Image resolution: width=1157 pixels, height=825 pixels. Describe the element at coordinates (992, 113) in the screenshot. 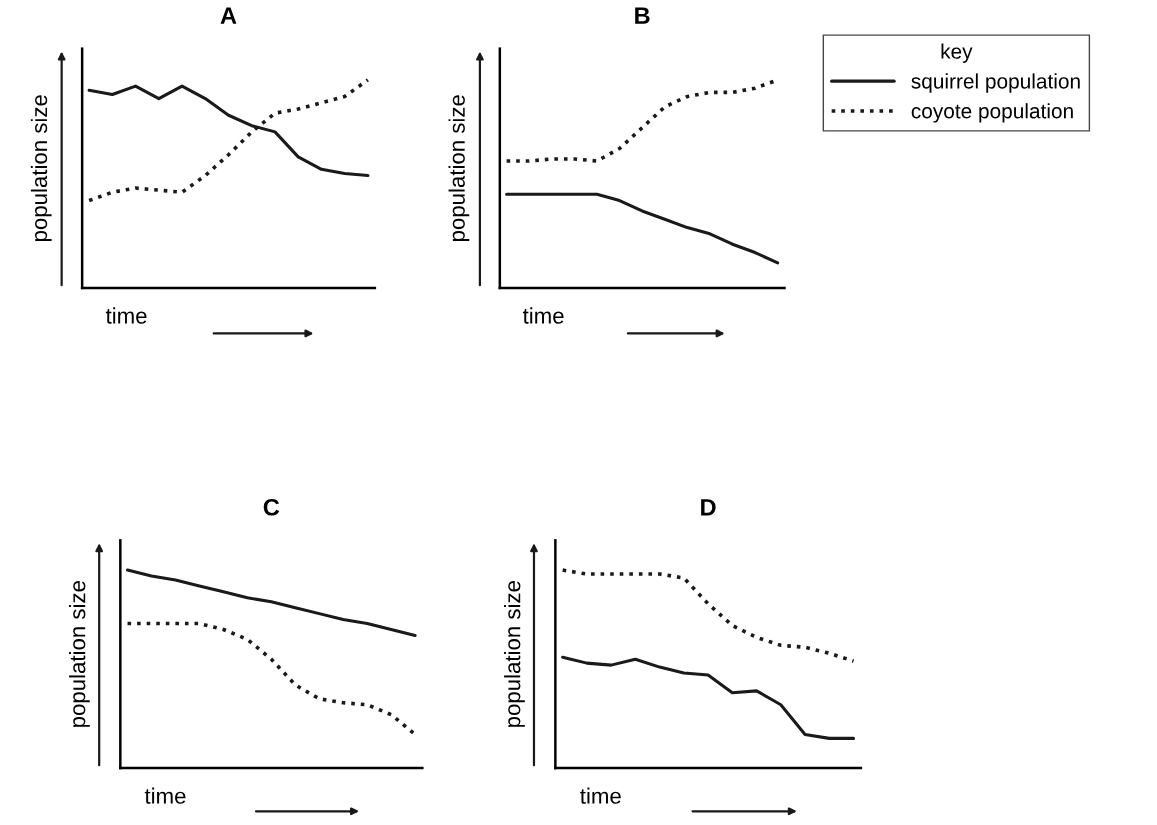

I see `legend-label: coyote population` at that location.